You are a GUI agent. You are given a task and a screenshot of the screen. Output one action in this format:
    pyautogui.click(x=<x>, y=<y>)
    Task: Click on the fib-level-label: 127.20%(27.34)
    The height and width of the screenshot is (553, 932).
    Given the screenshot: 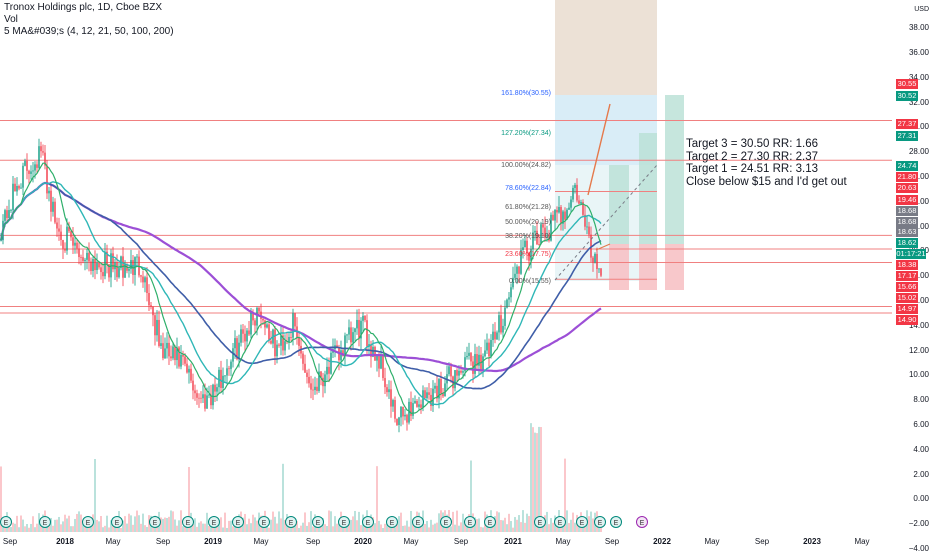 What is the action you would take?
    pyautogui.click(x=526, y=133)
    